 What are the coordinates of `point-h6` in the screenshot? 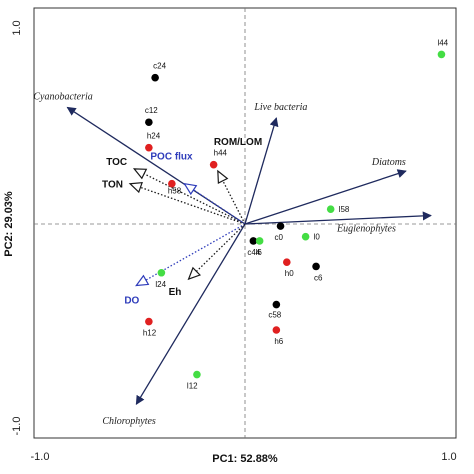 It's located at (276, 330).